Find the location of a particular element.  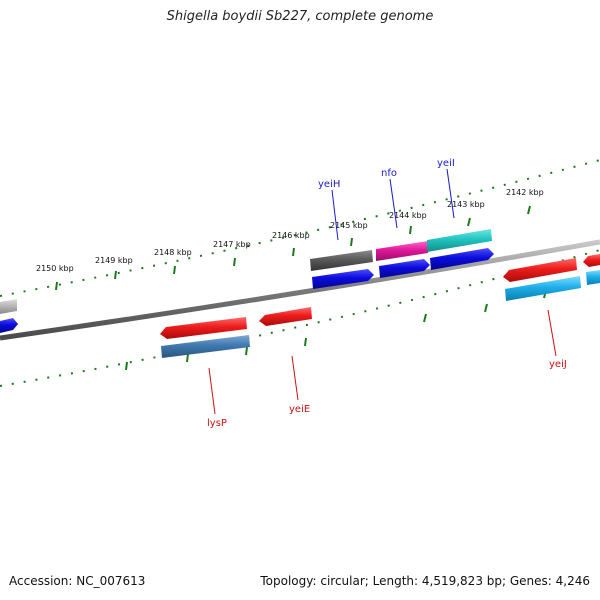

feature-cyan-yeiJ is located at coordinates (543, 288).